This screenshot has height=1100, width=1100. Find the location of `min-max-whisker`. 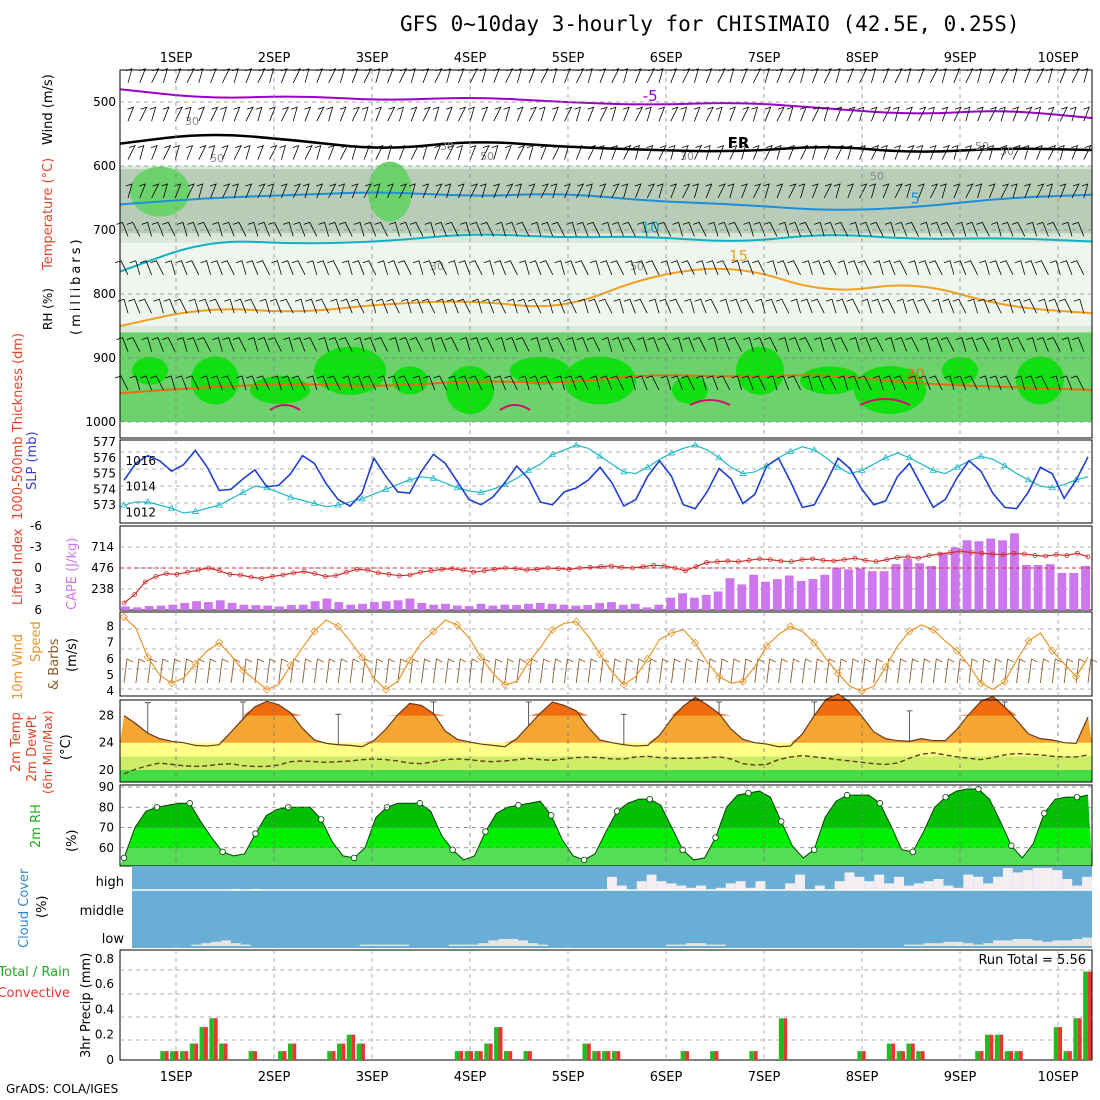

min-max-whisker is located at coordinates (338, 729).